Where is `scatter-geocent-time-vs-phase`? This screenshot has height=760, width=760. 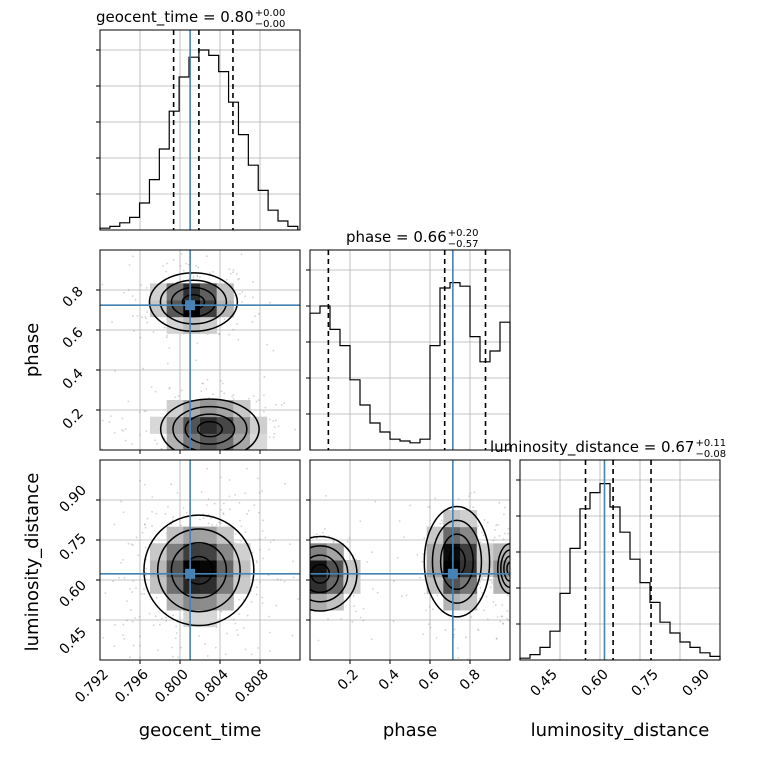 scatter-geocent-time-vs-phase is located at coordinates (200, 353).